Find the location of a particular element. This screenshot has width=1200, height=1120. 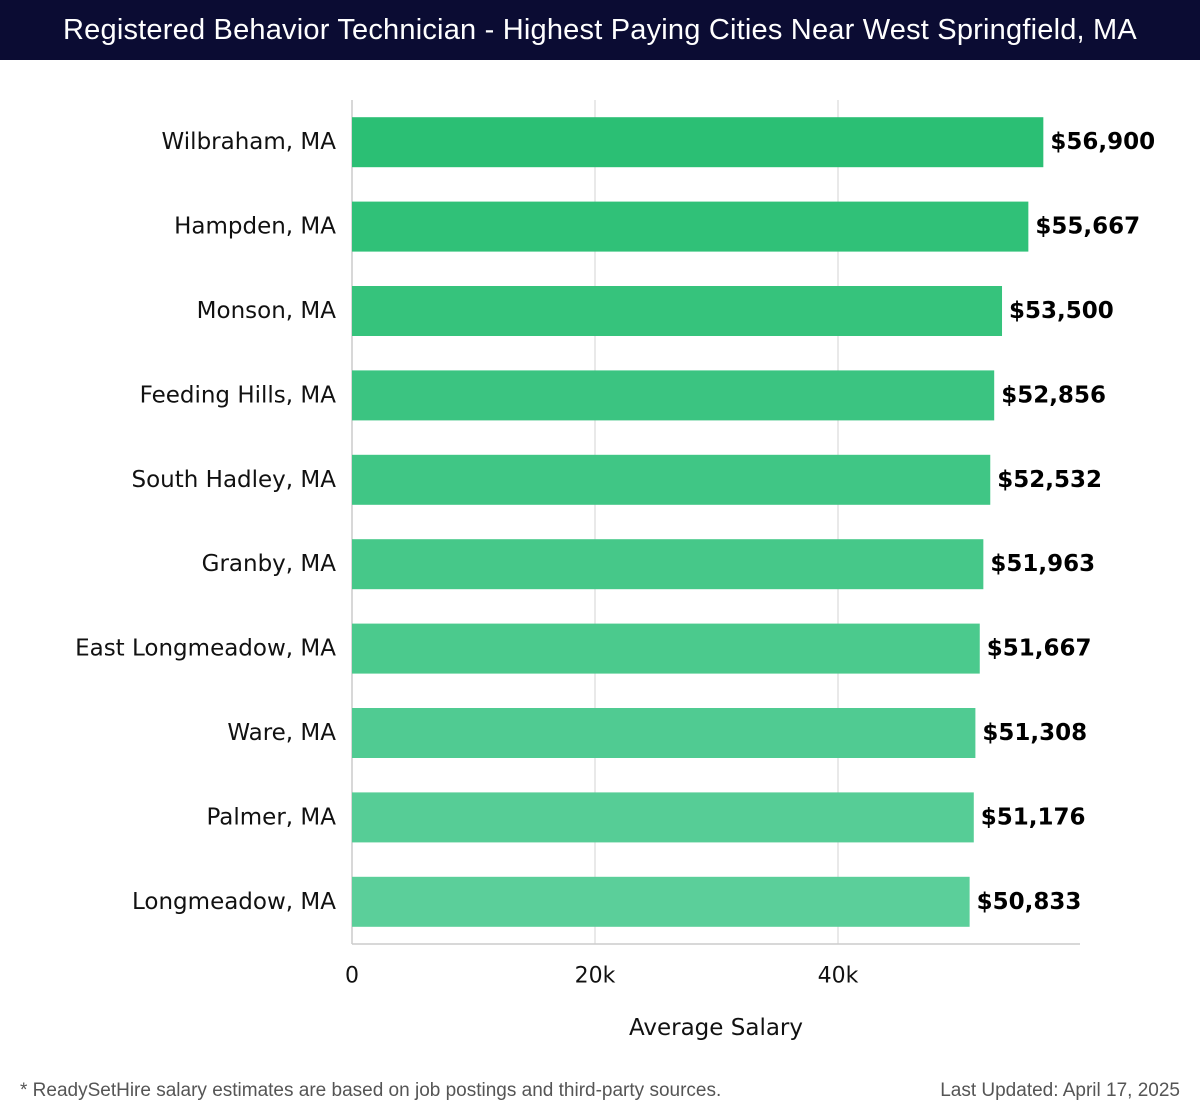

value-label: $50,833 is located at coordinates (1029, 902).